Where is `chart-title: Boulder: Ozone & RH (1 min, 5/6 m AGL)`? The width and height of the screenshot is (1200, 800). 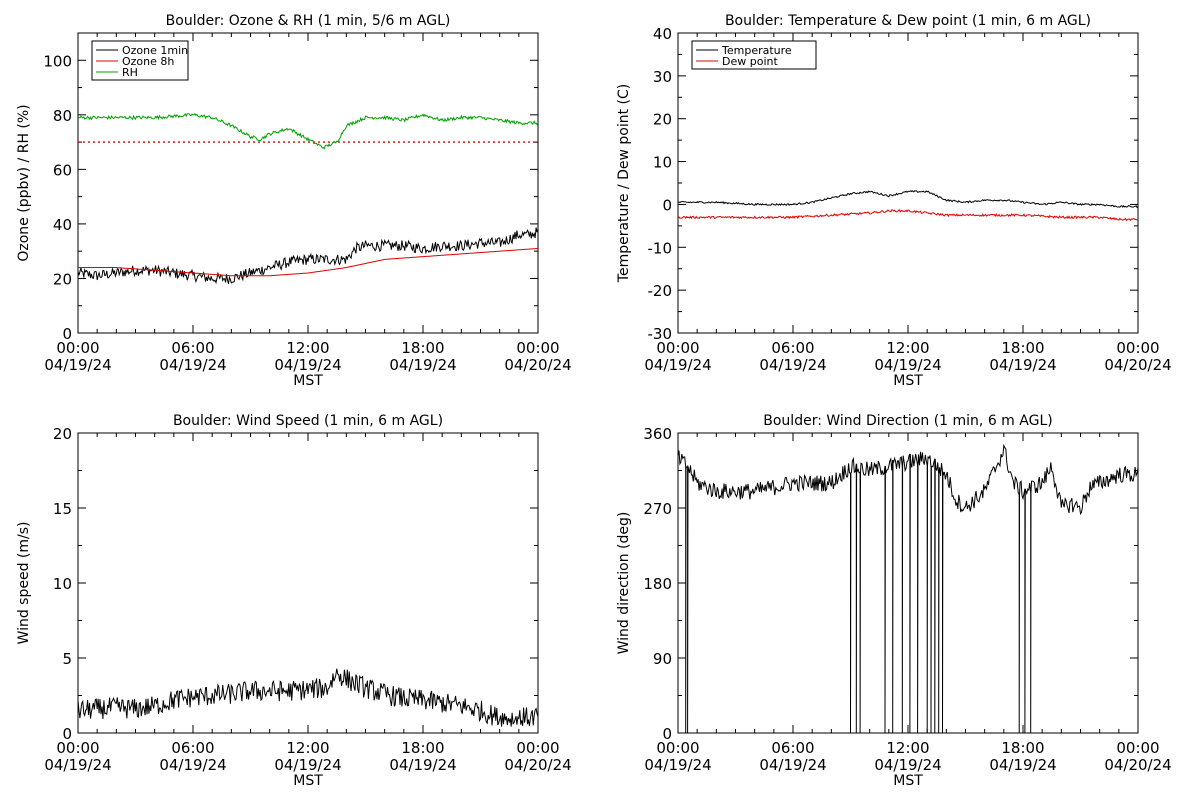
chart-title: Boulder: Ozone & RH (1 min, 5/6 m AGL) is located at coordinates (308, 21).